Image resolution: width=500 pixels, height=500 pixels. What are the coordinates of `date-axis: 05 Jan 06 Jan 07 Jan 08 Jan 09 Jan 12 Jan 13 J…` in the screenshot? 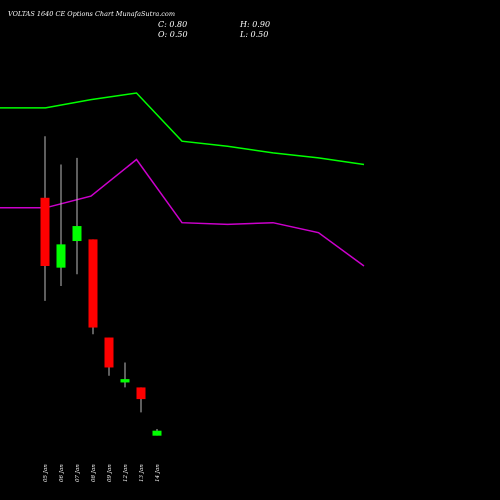 It's located at (102, 473).